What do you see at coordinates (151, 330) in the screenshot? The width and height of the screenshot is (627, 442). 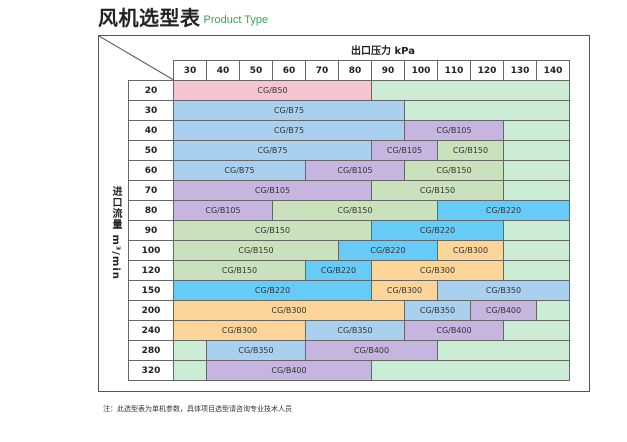 I see `flow-cell: 240` at bounding box center [151, 330].